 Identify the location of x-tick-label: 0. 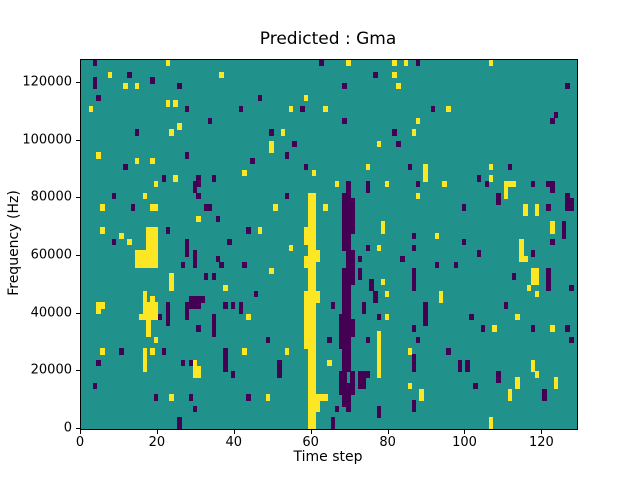
(80, 442).